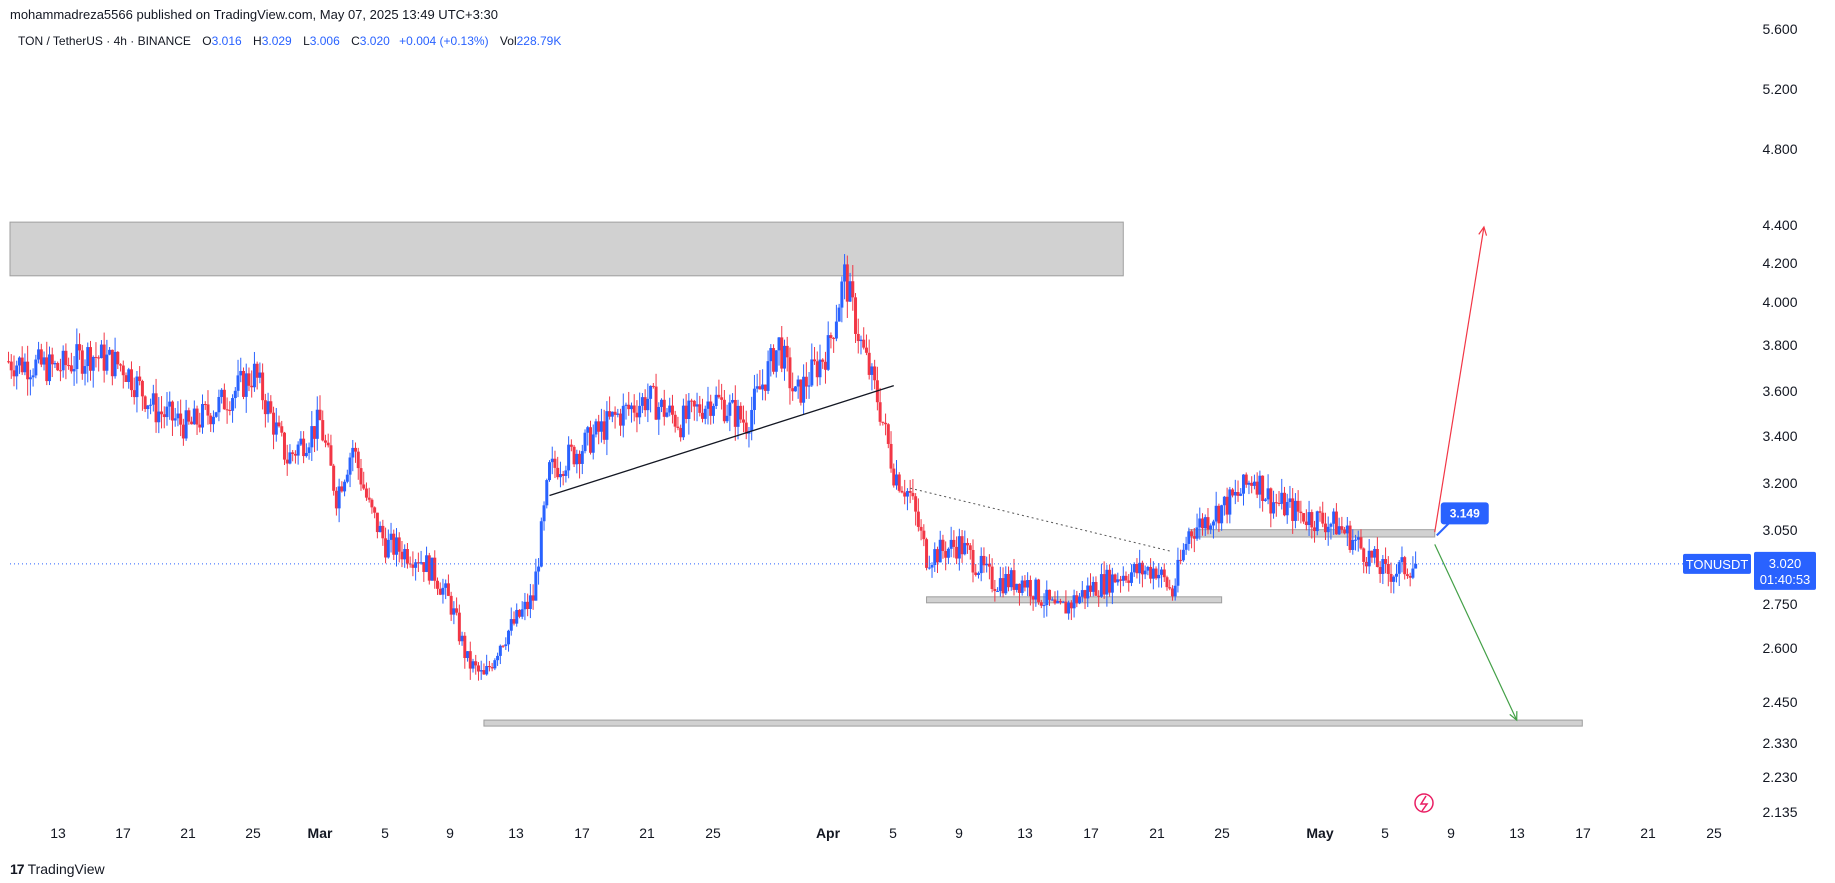  I want to click on target-callout-box, so click(1464, 513).